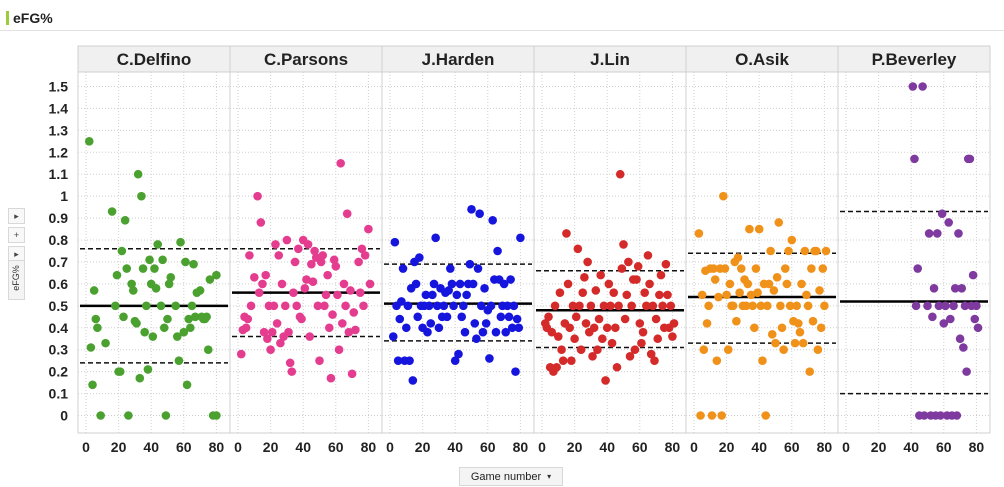  I want to click on title-divider, so click(502, 30).